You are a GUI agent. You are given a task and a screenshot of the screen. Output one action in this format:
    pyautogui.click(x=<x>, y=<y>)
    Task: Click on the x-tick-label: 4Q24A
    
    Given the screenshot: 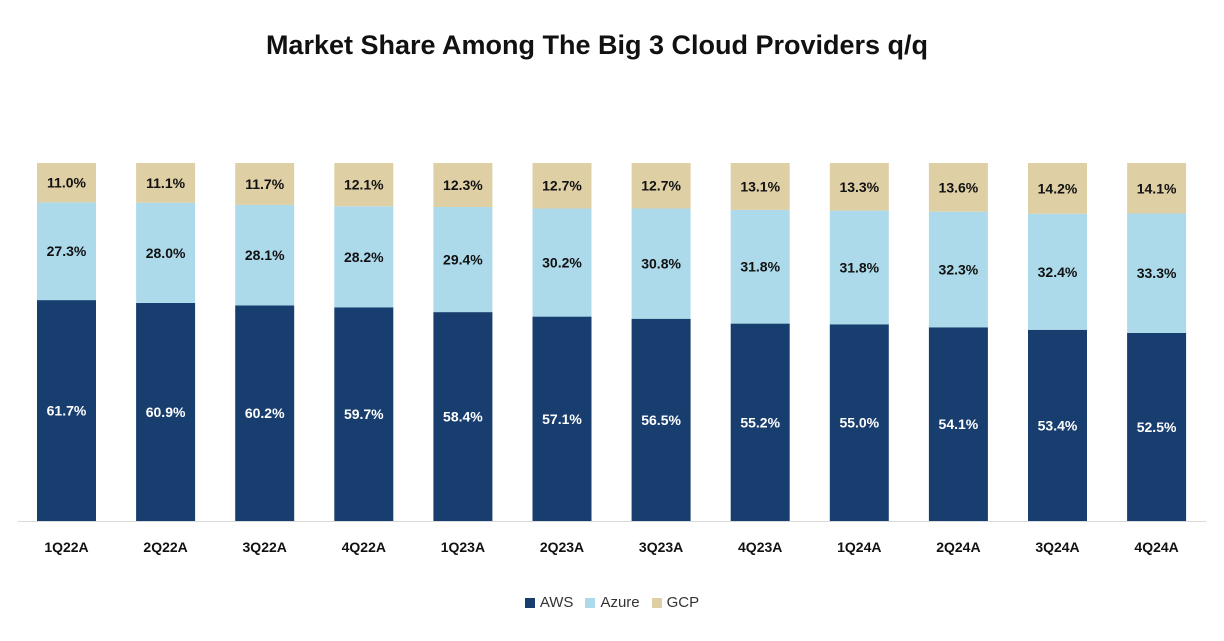 What is the action you would take?
    pyautogui.click(x=1156, y=547)
    